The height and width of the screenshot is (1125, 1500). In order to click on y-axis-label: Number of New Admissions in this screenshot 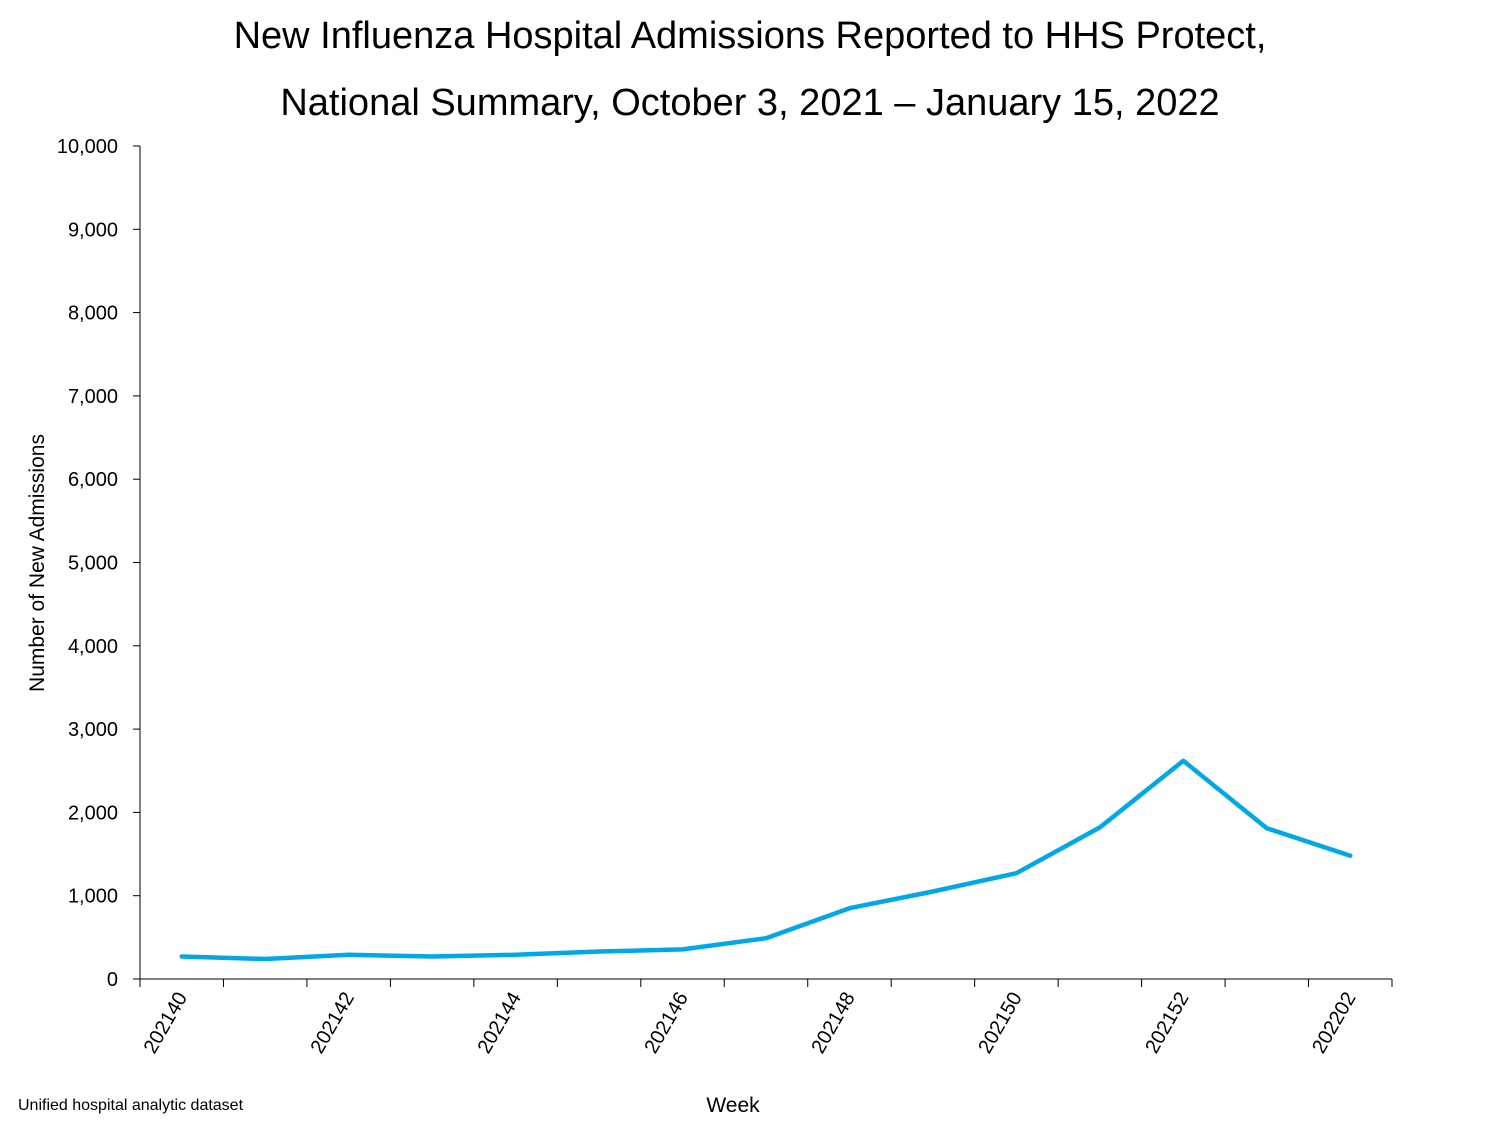, I will do `click(37, 563)`.